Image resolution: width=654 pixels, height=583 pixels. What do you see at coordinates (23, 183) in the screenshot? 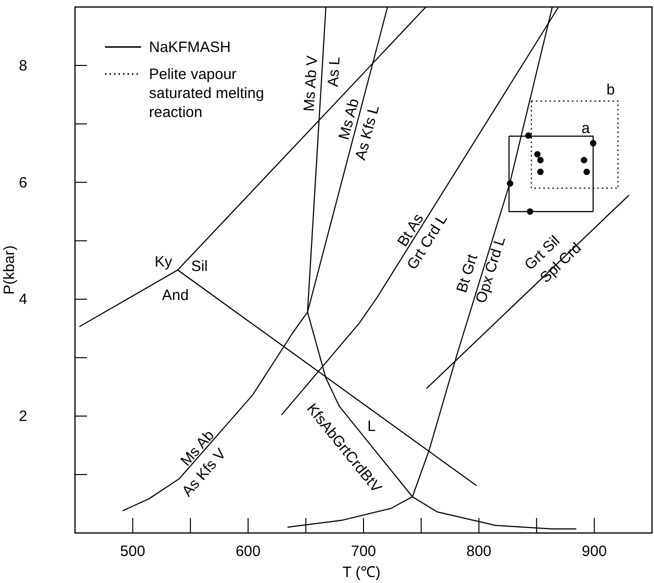
I see `y-tick-label: 6` at bounding box center [23, 183].